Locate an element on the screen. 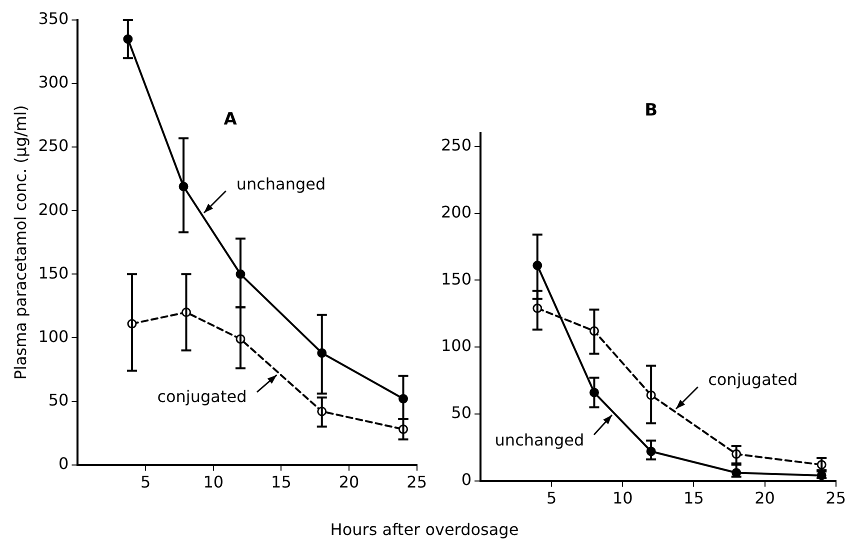 The width and height of the screenshot is (849, 544). chart-title: B is located at coordinates (651, 110).